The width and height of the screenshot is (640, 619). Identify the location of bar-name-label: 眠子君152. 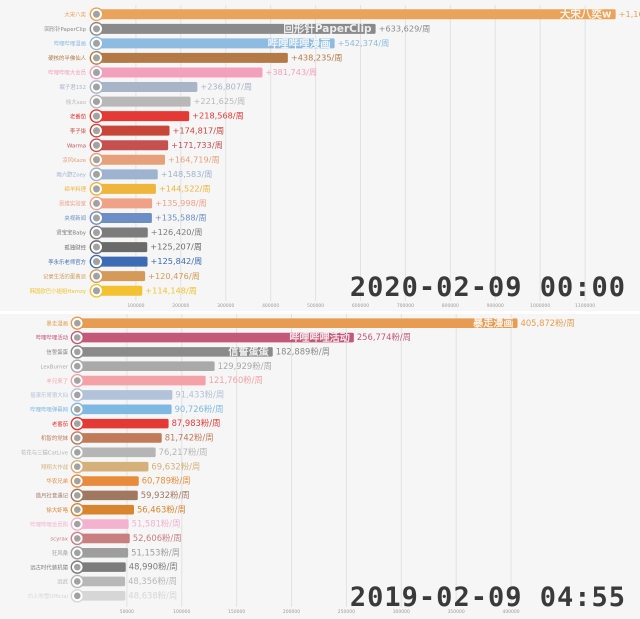
(73, 87).